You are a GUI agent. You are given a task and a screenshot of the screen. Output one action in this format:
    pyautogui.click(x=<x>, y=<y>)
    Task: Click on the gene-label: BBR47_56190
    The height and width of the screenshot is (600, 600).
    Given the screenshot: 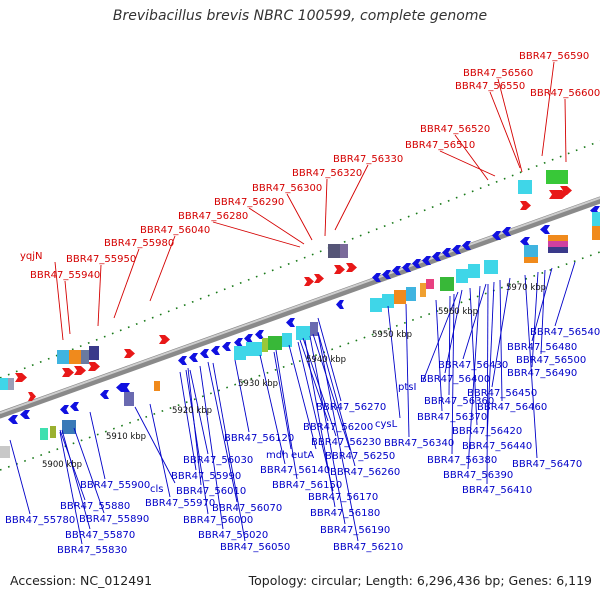 What is the action you would take?
    pyautogui.click(x=355, y=530)
    